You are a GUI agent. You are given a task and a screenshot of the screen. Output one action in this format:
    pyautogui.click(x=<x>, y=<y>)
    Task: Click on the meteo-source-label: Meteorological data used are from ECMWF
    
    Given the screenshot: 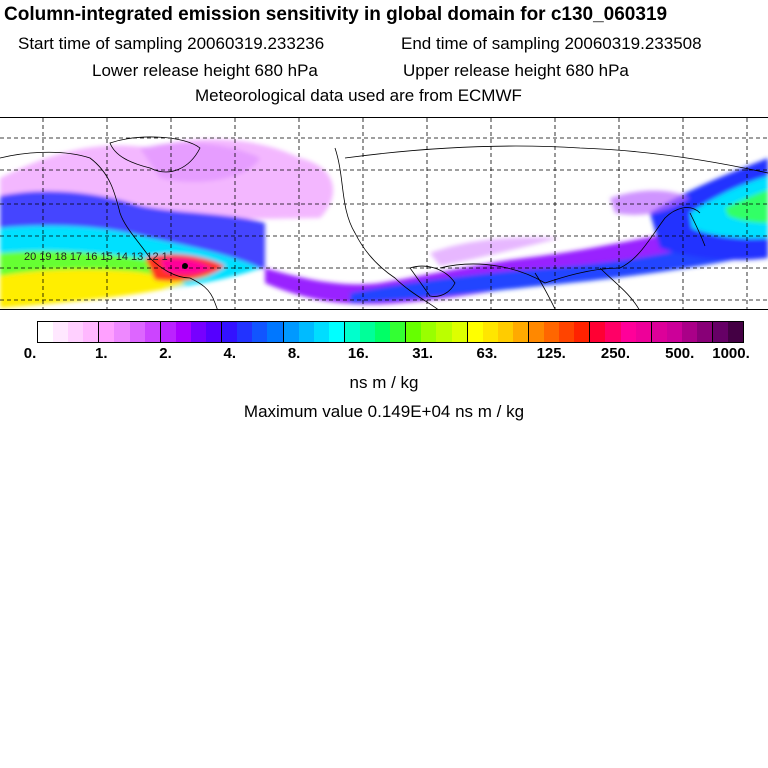 What is the action you would take?
    pyautogui.click(x=358, y=95)
    